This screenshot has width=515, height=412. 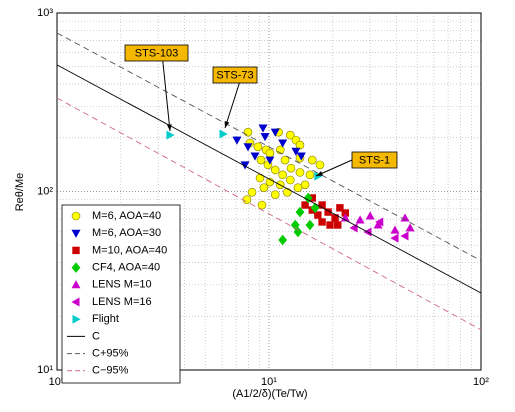 I want to click on x-axis-label: (A1/2/δ)(Te/Tw), so click(x=269, y=394).